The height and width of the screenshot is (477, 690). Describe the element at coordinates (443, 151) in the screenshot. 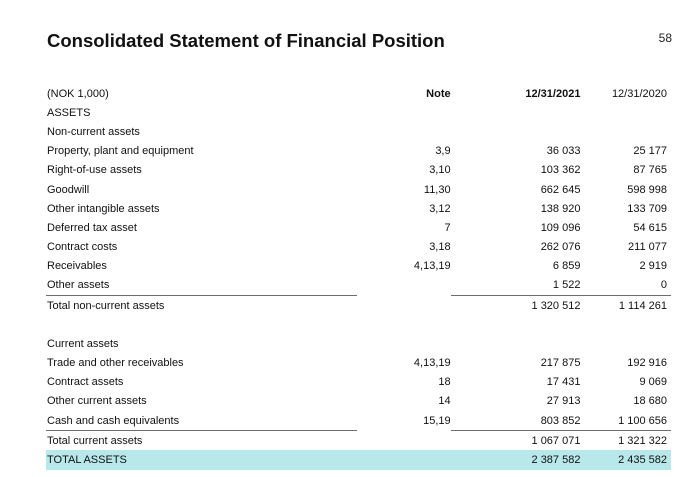

I see `row-note: 3,9` at that location.